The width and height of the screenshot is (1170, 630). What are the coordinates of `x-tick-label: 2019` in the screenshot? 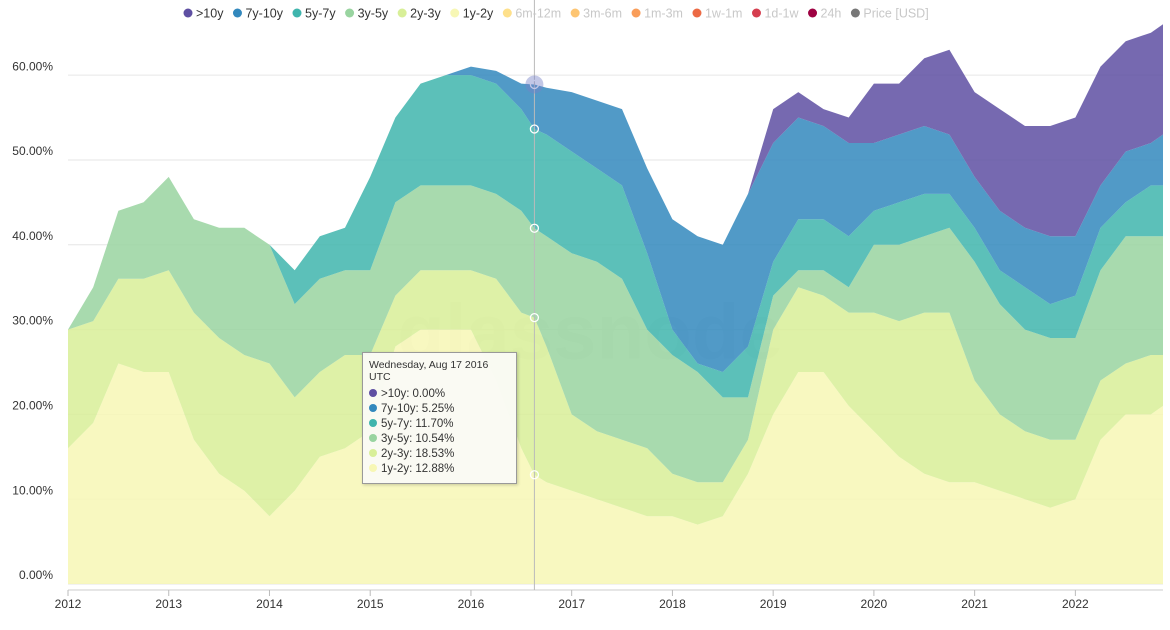 It's located at (773, 604).